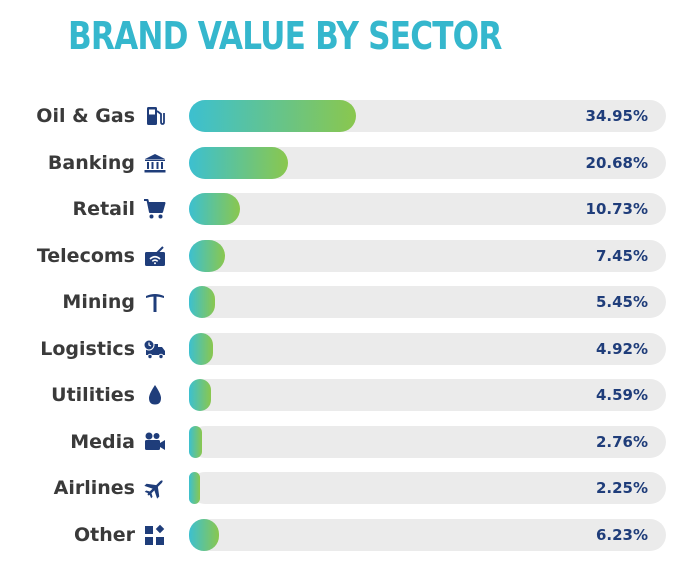 This screenshot has height=570, width=691. I want to click on category-label: Banking, so click(91, 162).